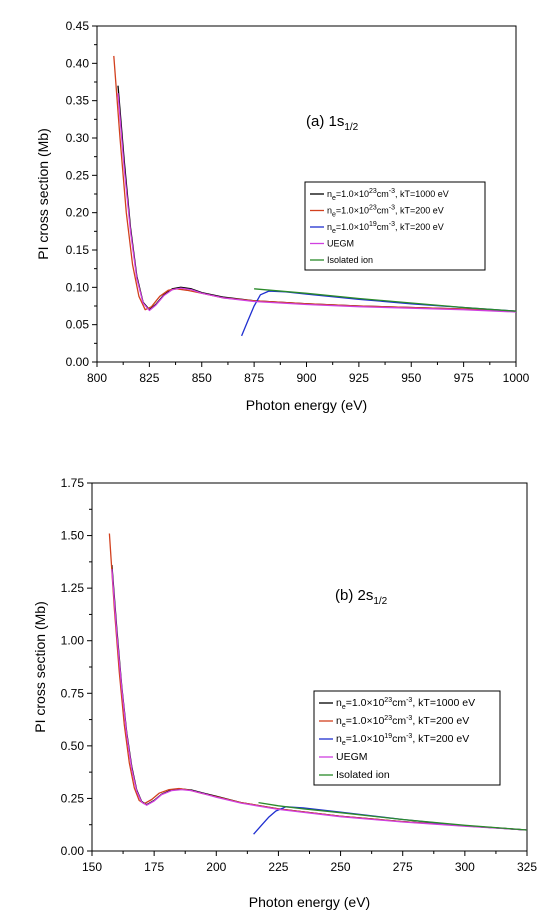  What do you see at coordinates (78, 213) in the screenshot?
I see `y-tick-label: 0.20` at bounding box center [78, 213].